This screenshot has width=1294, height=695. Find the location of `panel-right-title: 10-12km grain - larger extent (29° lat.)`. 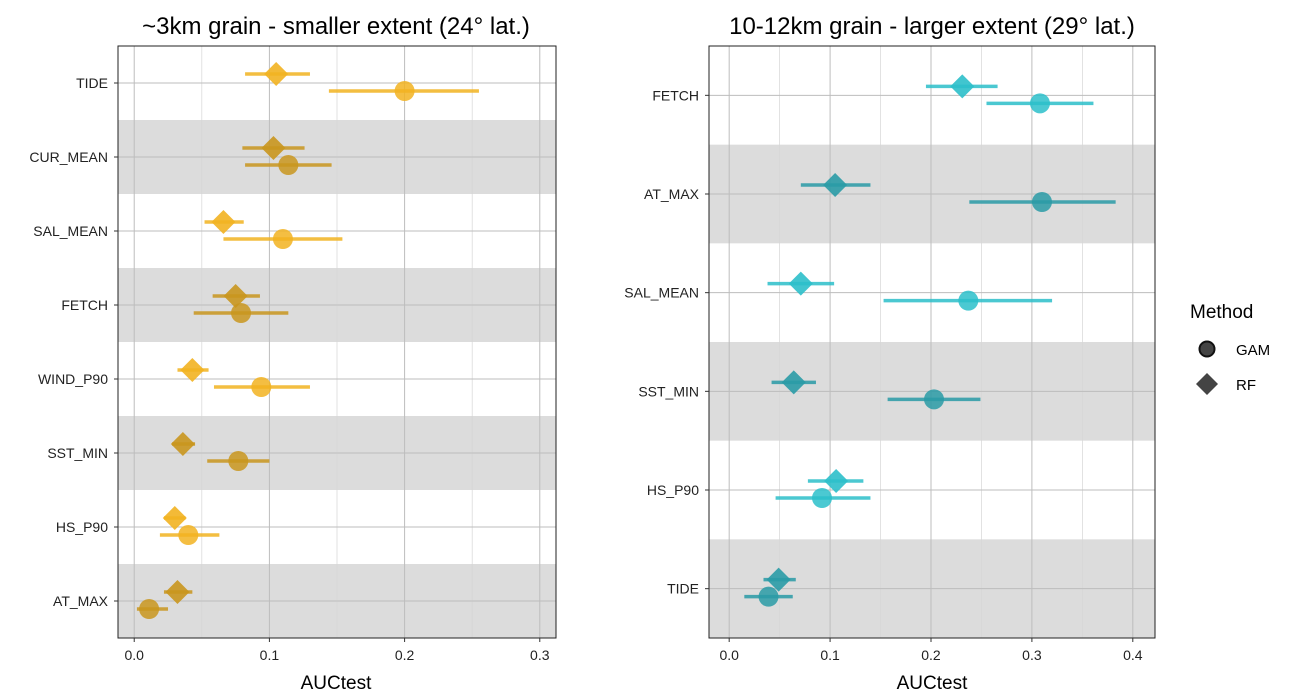

panel-right-title: 10-12km grain - larger extent (29° lat.) is located at coordinates (932, 26).